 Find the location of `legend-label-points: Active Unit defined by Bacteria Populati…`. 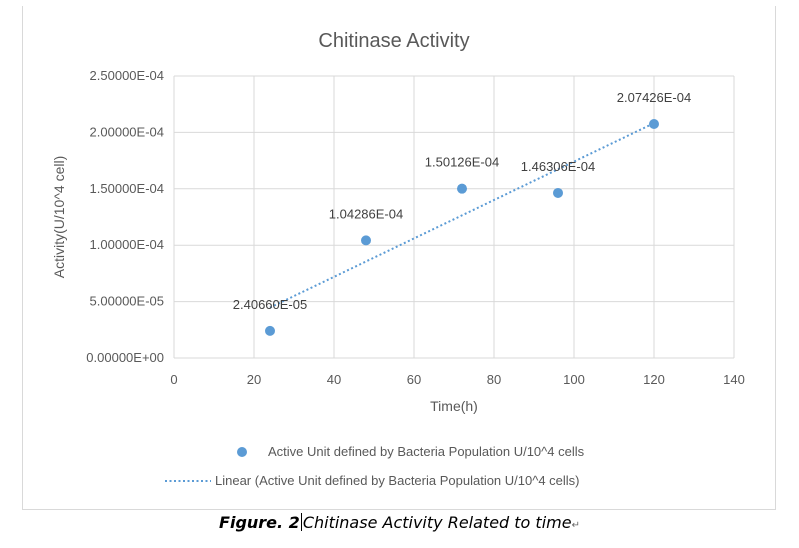

legend-label-points: Active Unit defined by Bacteria Populati… is located at coordinates (426, 451).